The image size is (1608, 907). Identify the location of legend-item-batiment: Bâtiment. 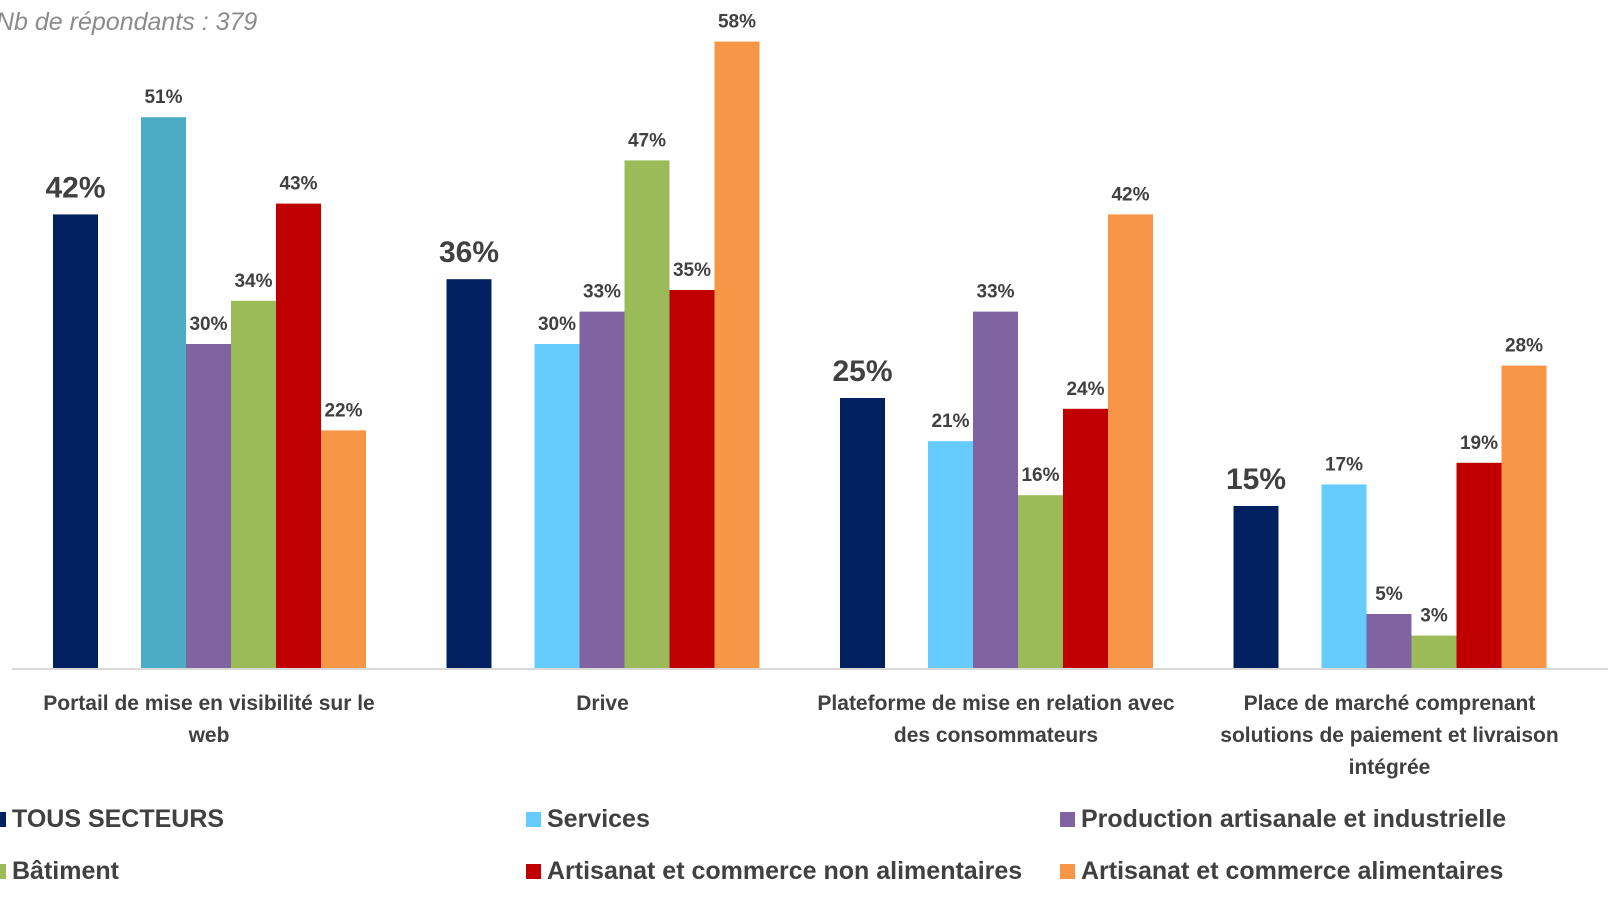
(59, 871).